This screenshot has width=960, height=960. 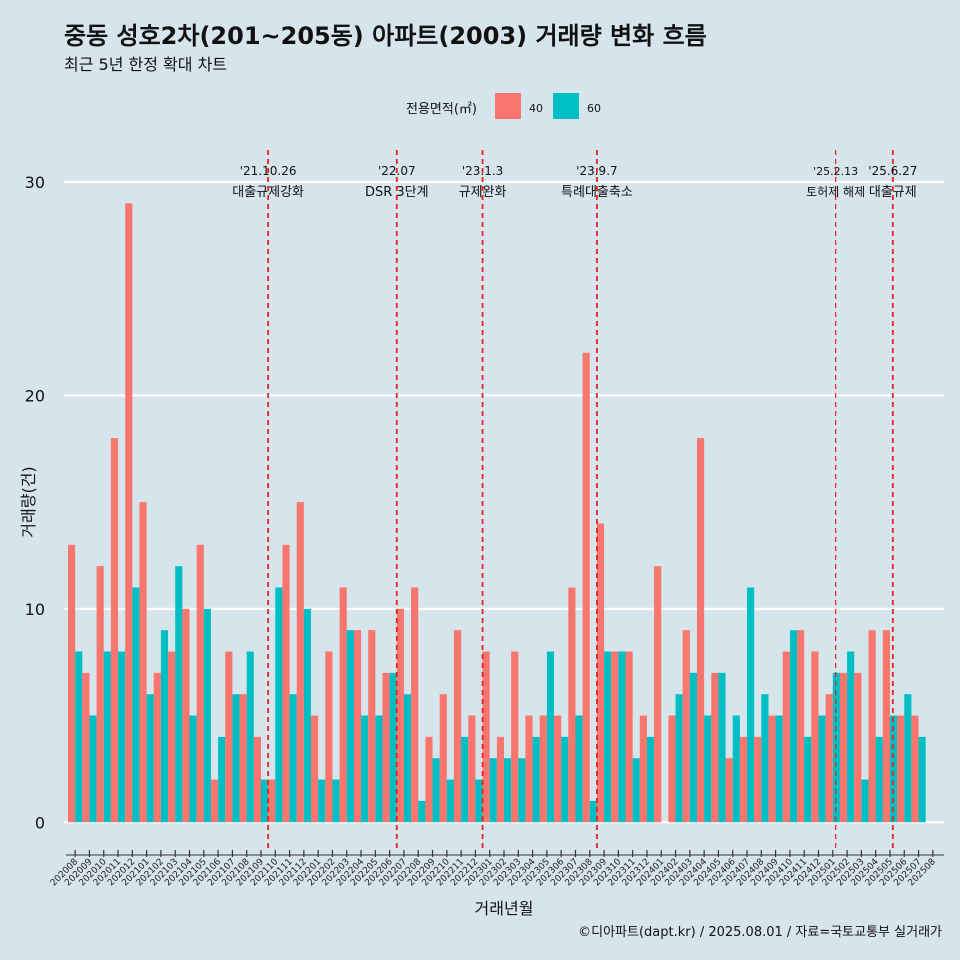 I want to click on event-date: '22.07, so click(x=397, y=171).